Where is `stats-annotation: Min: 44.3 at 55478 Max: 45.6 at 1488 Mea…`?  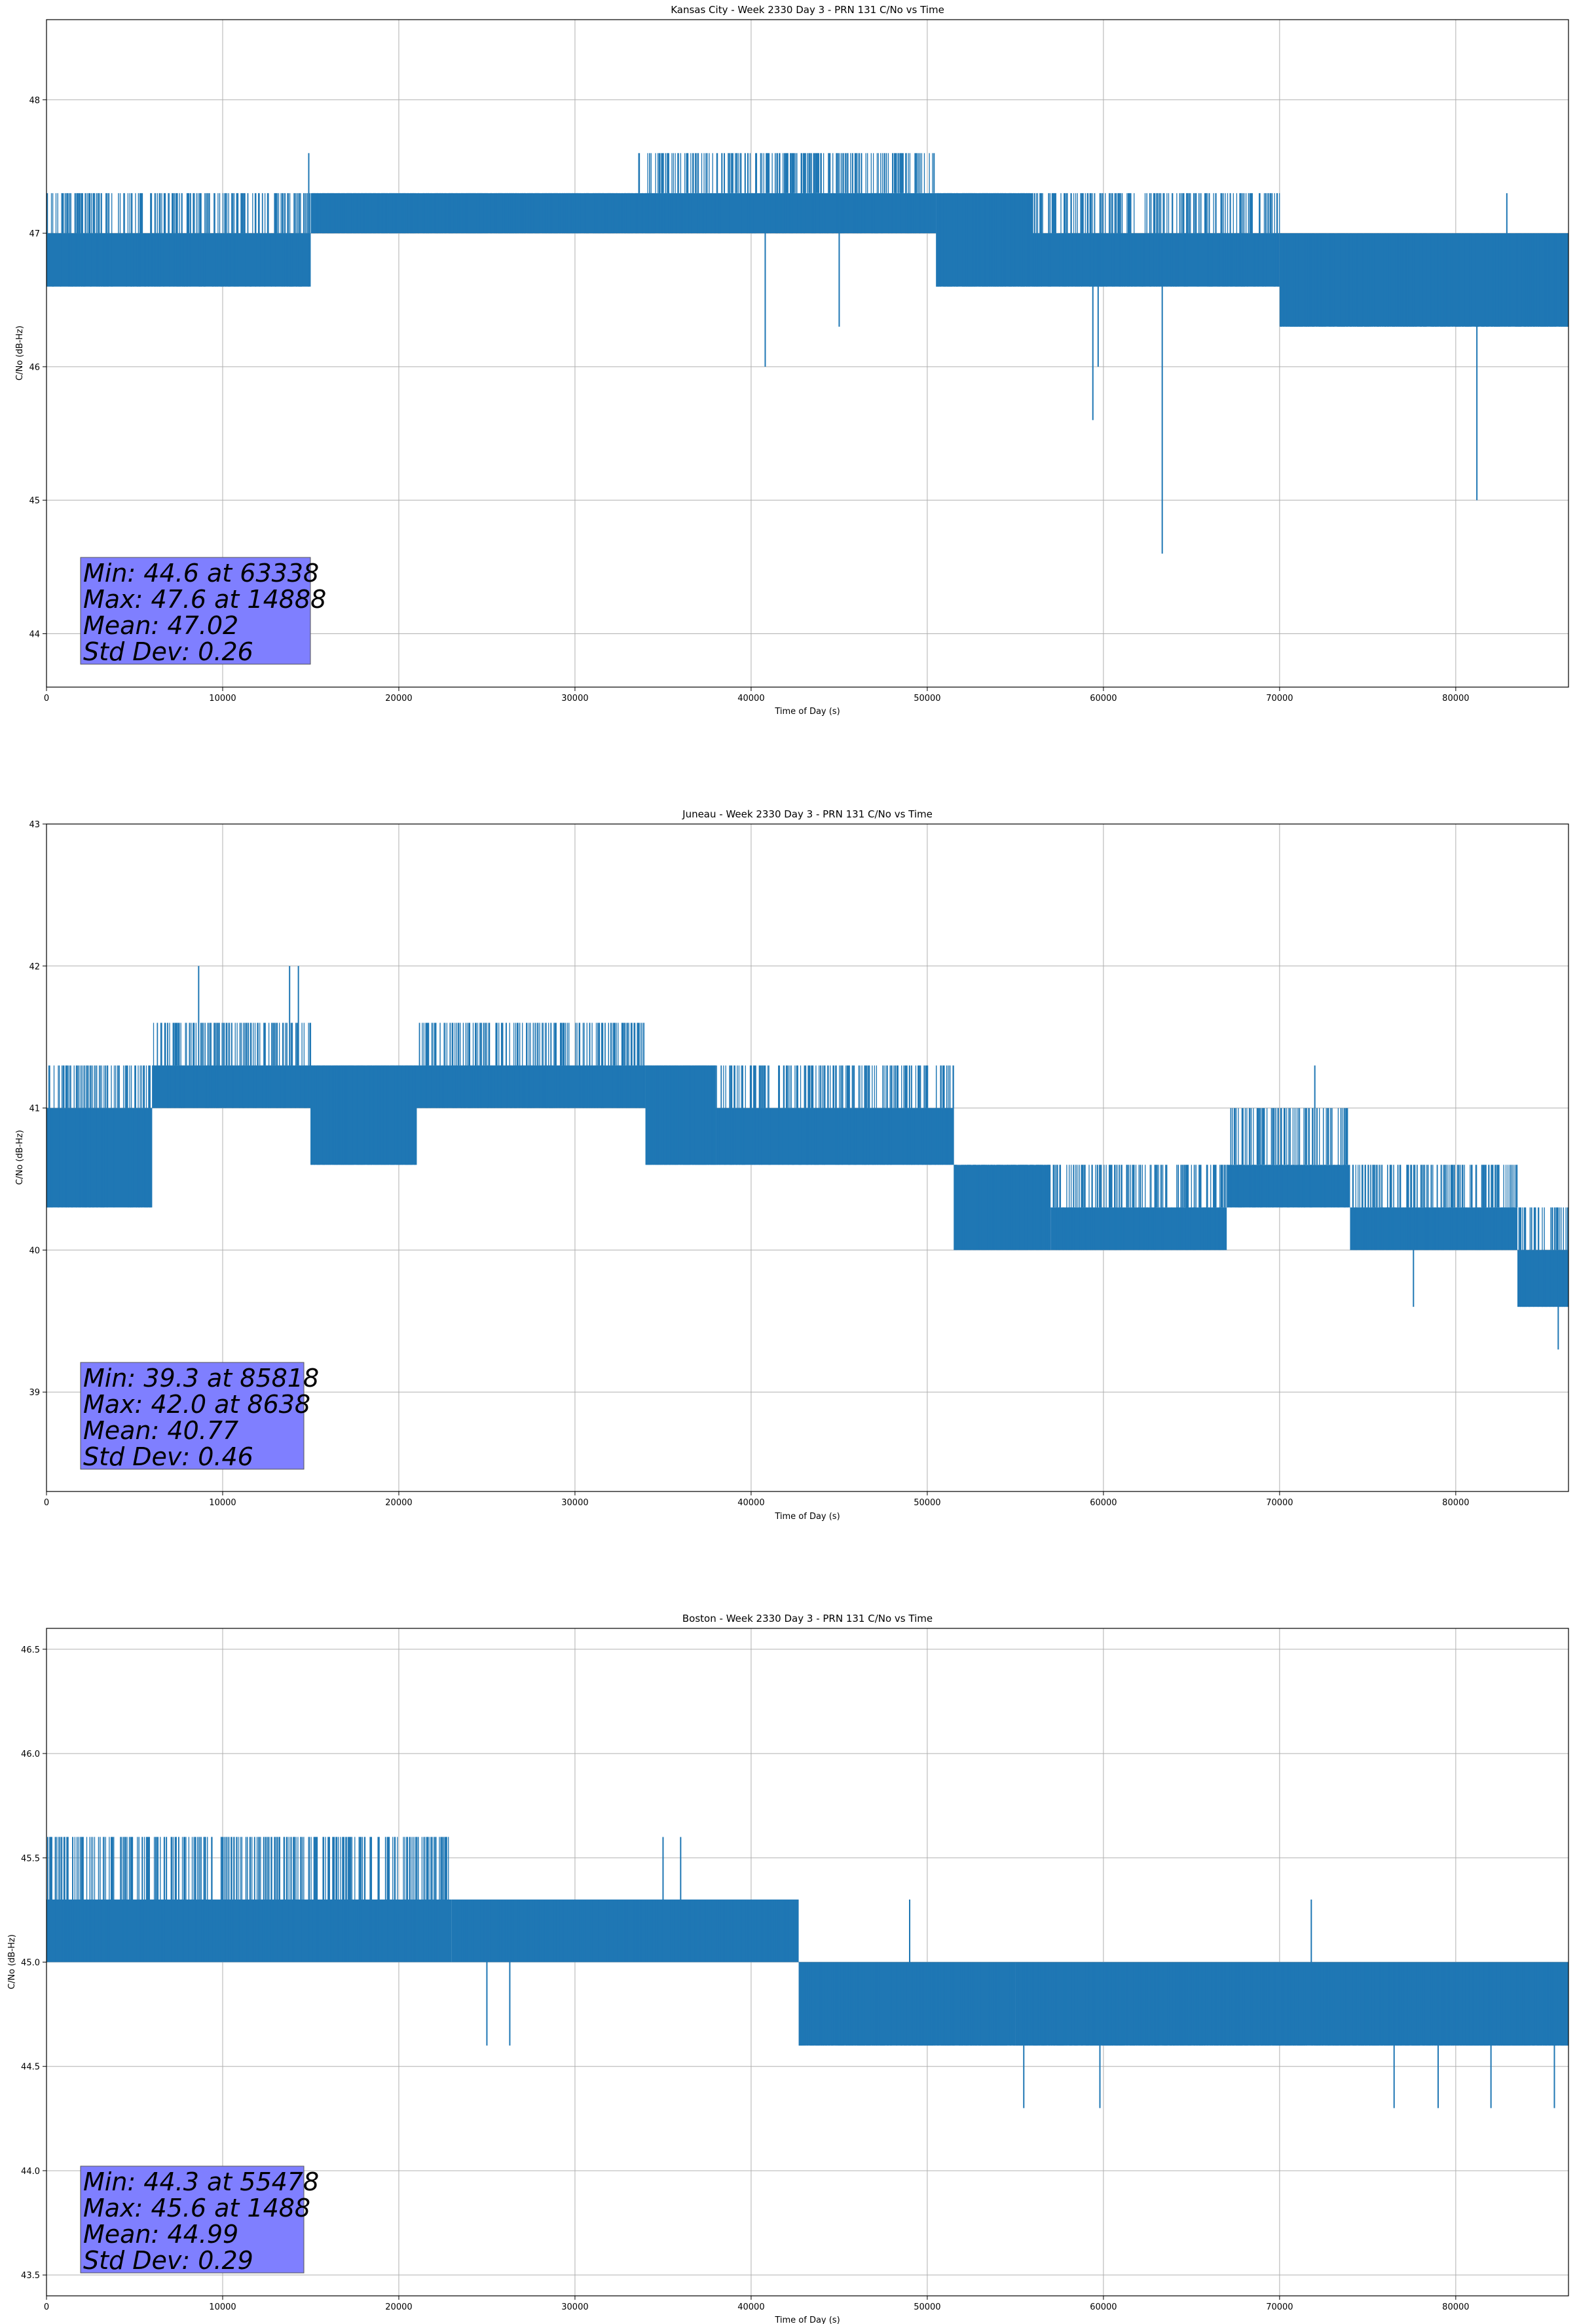 stats-annotation: Min: 44.3 at 55478 Max: 45.6 at 1488 Mea… is located at coordinates (199, 2220).